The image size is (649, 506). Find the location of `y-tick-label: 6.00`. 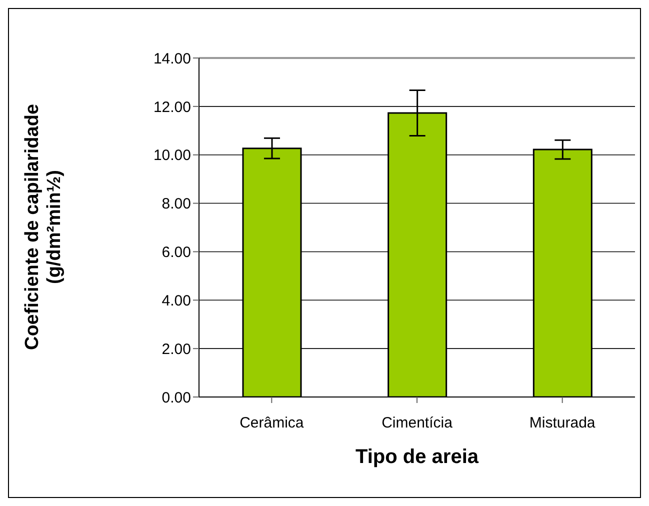

y-tick-label: 6.00 is located at coordinates (176, 253).